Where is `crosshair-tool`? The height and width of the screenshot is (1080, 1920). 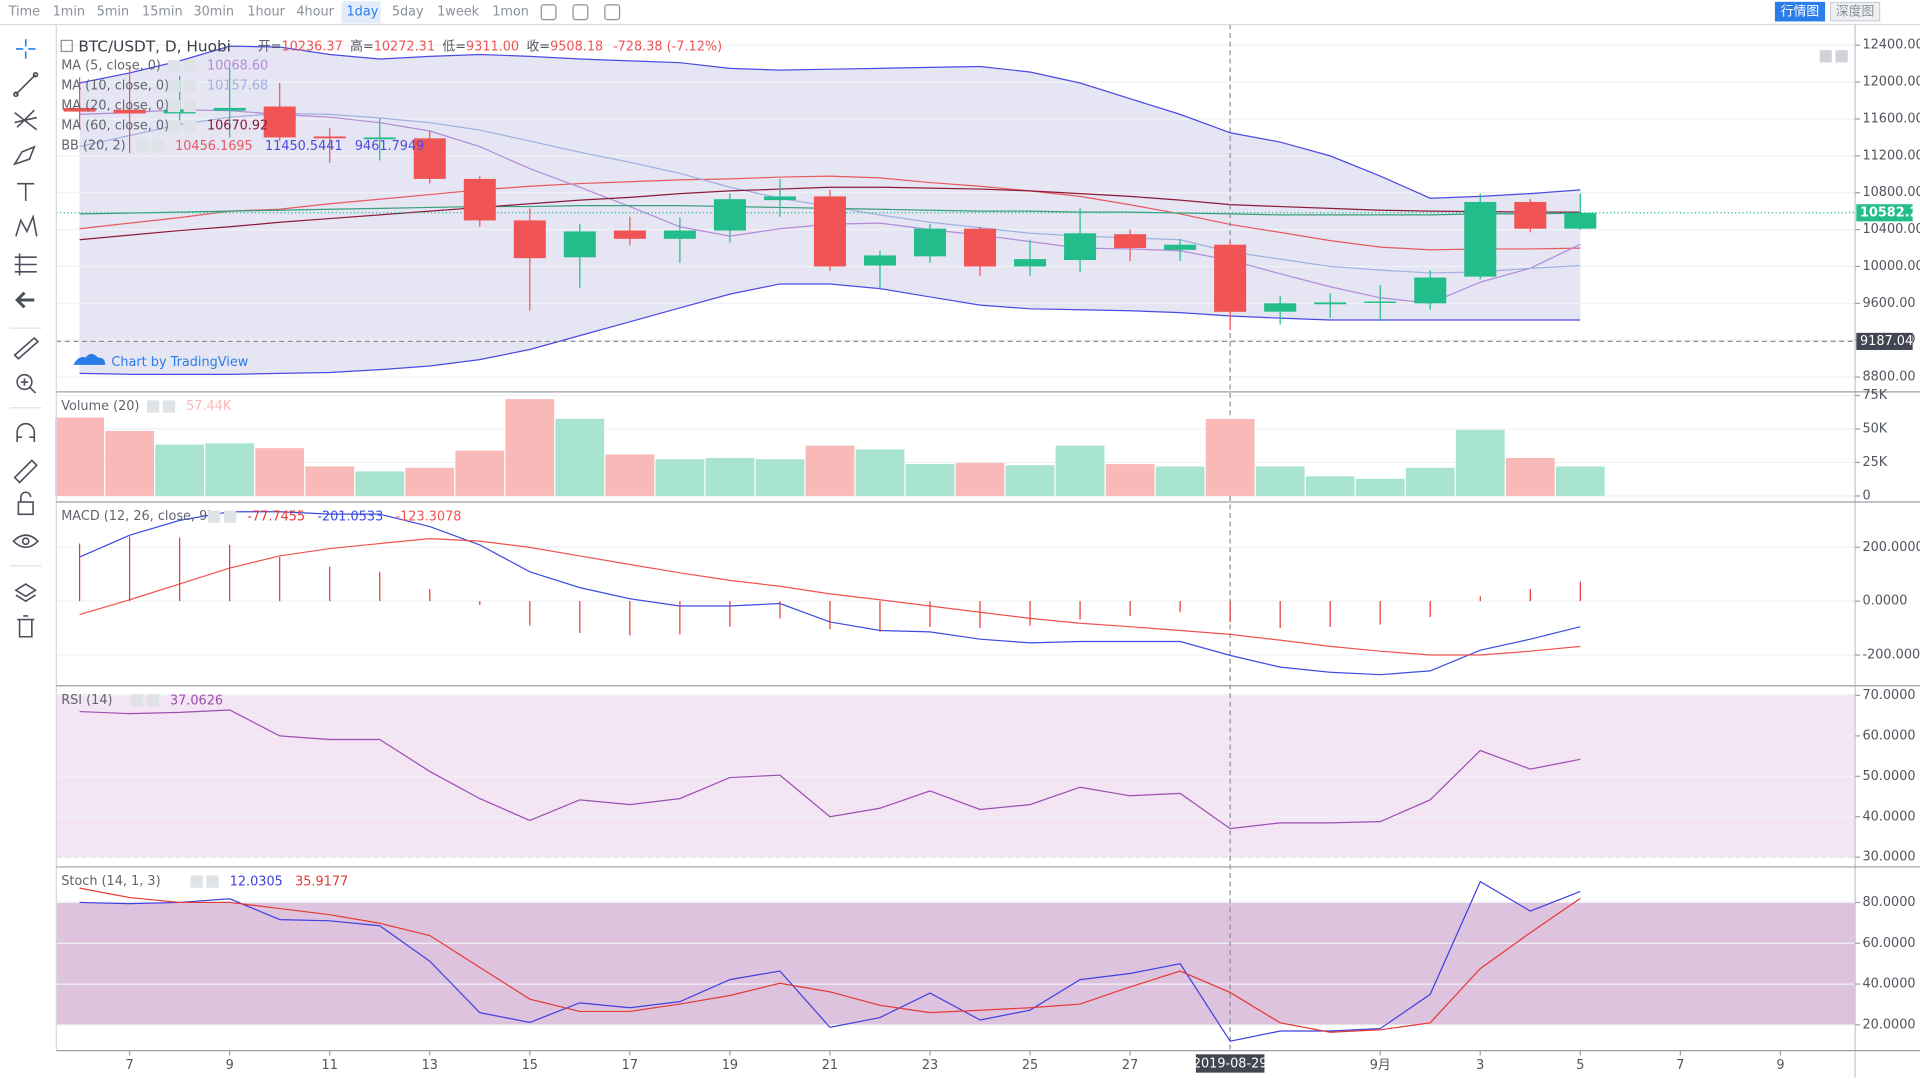
crosshair-tool is located at coordinates (25, 49).